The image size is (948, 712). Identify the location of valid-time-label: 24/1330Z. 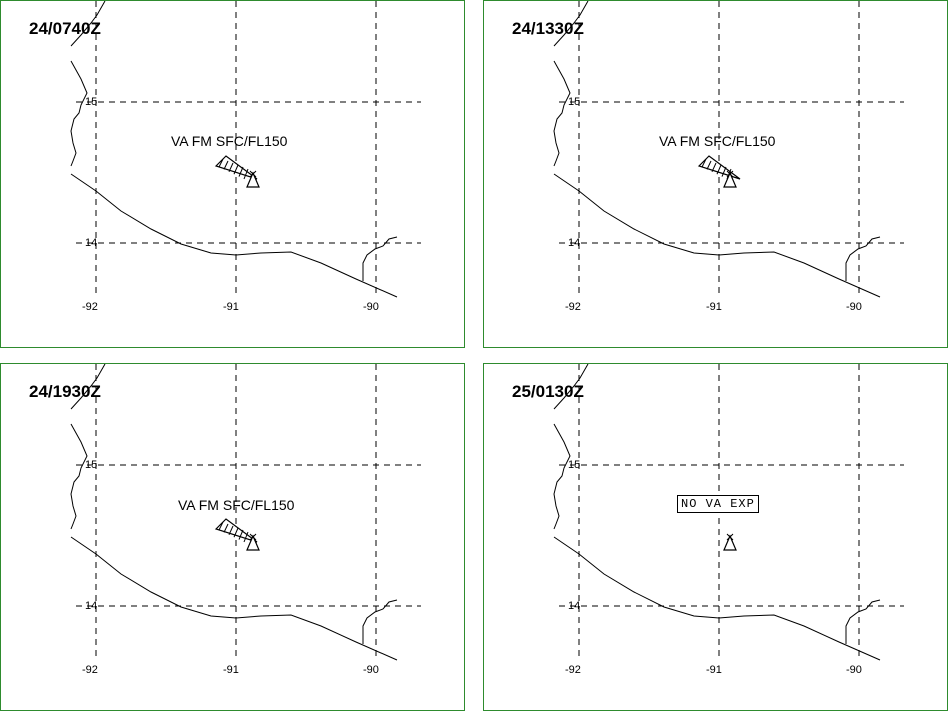
(548, 28).